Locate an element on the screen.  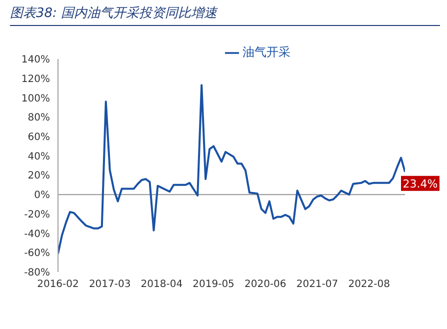
y-tick-label: -20% is located at coordinates (37, 214).